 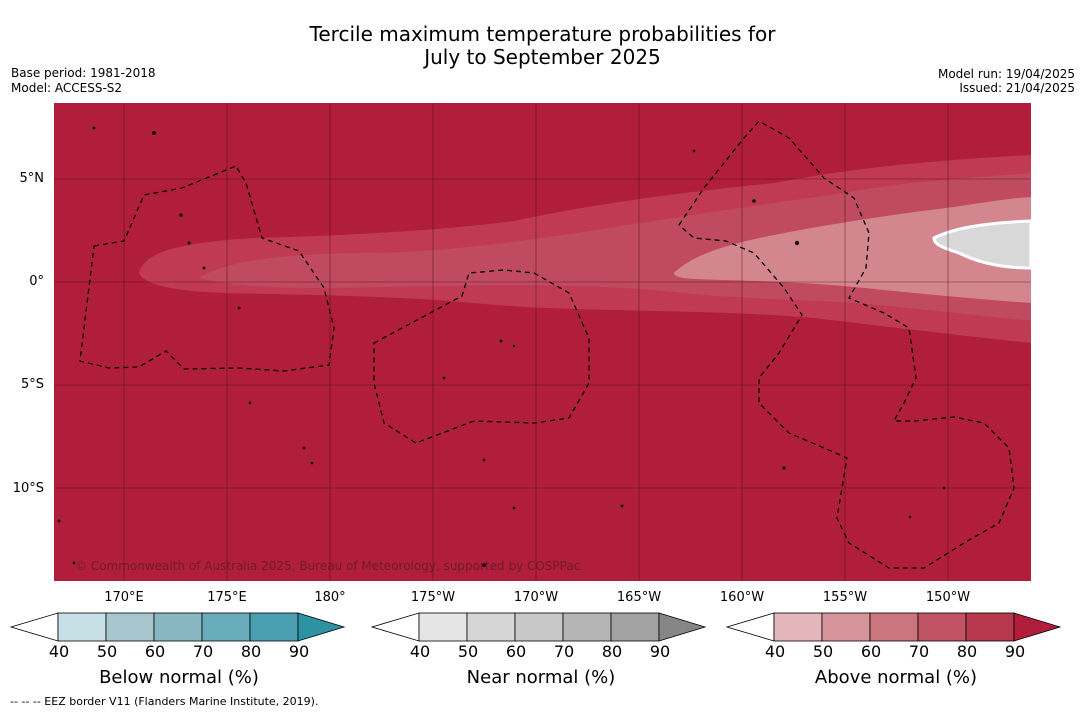 What do you see at coordinates (612, 651) in the screenshot?
I see `tick-near-80: 80` at bounding box center [612, 651].